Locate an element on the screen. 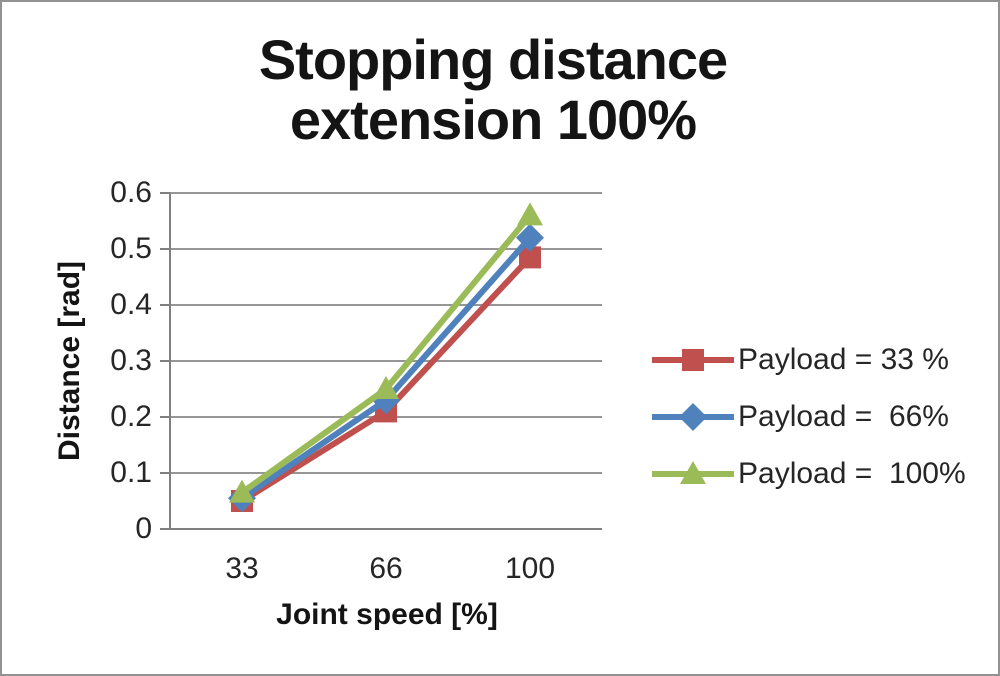 The height and width of the screenshot is (676, 1000). legend-label: Payload = 66% is located at coordinates (843, 416).